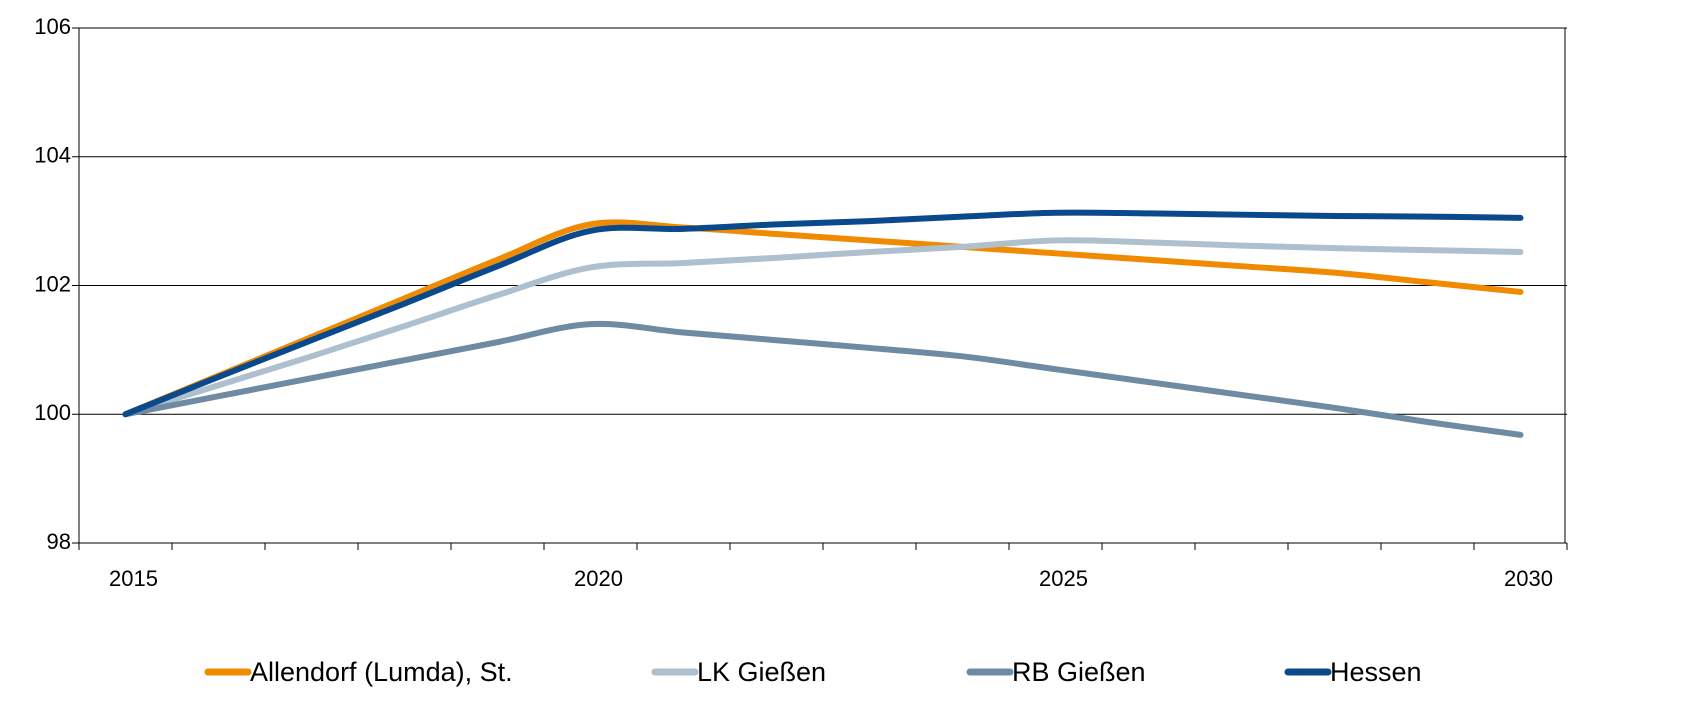 Image resolution: width=1690 pixels, height=718 pixels. Describe the element at coordinates (1528, 578) in the screenshot. I see `x-tick-label: 2030` at that location.